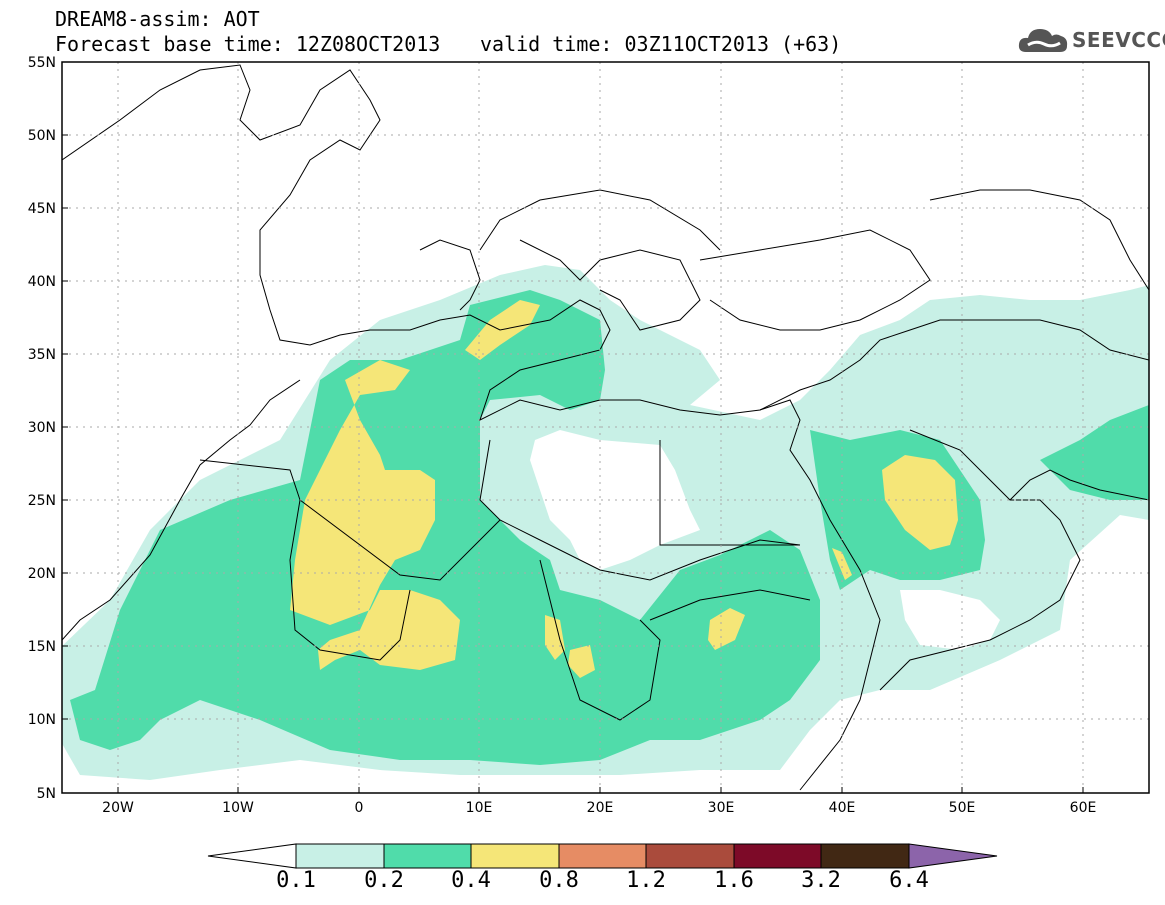 Image resolution: width=1165 pixels, height=905 pixels. What do you see at coordinates (1043, 40) in the screenshot?
I see `cloud-icon` at bounding box center [1043, 40].